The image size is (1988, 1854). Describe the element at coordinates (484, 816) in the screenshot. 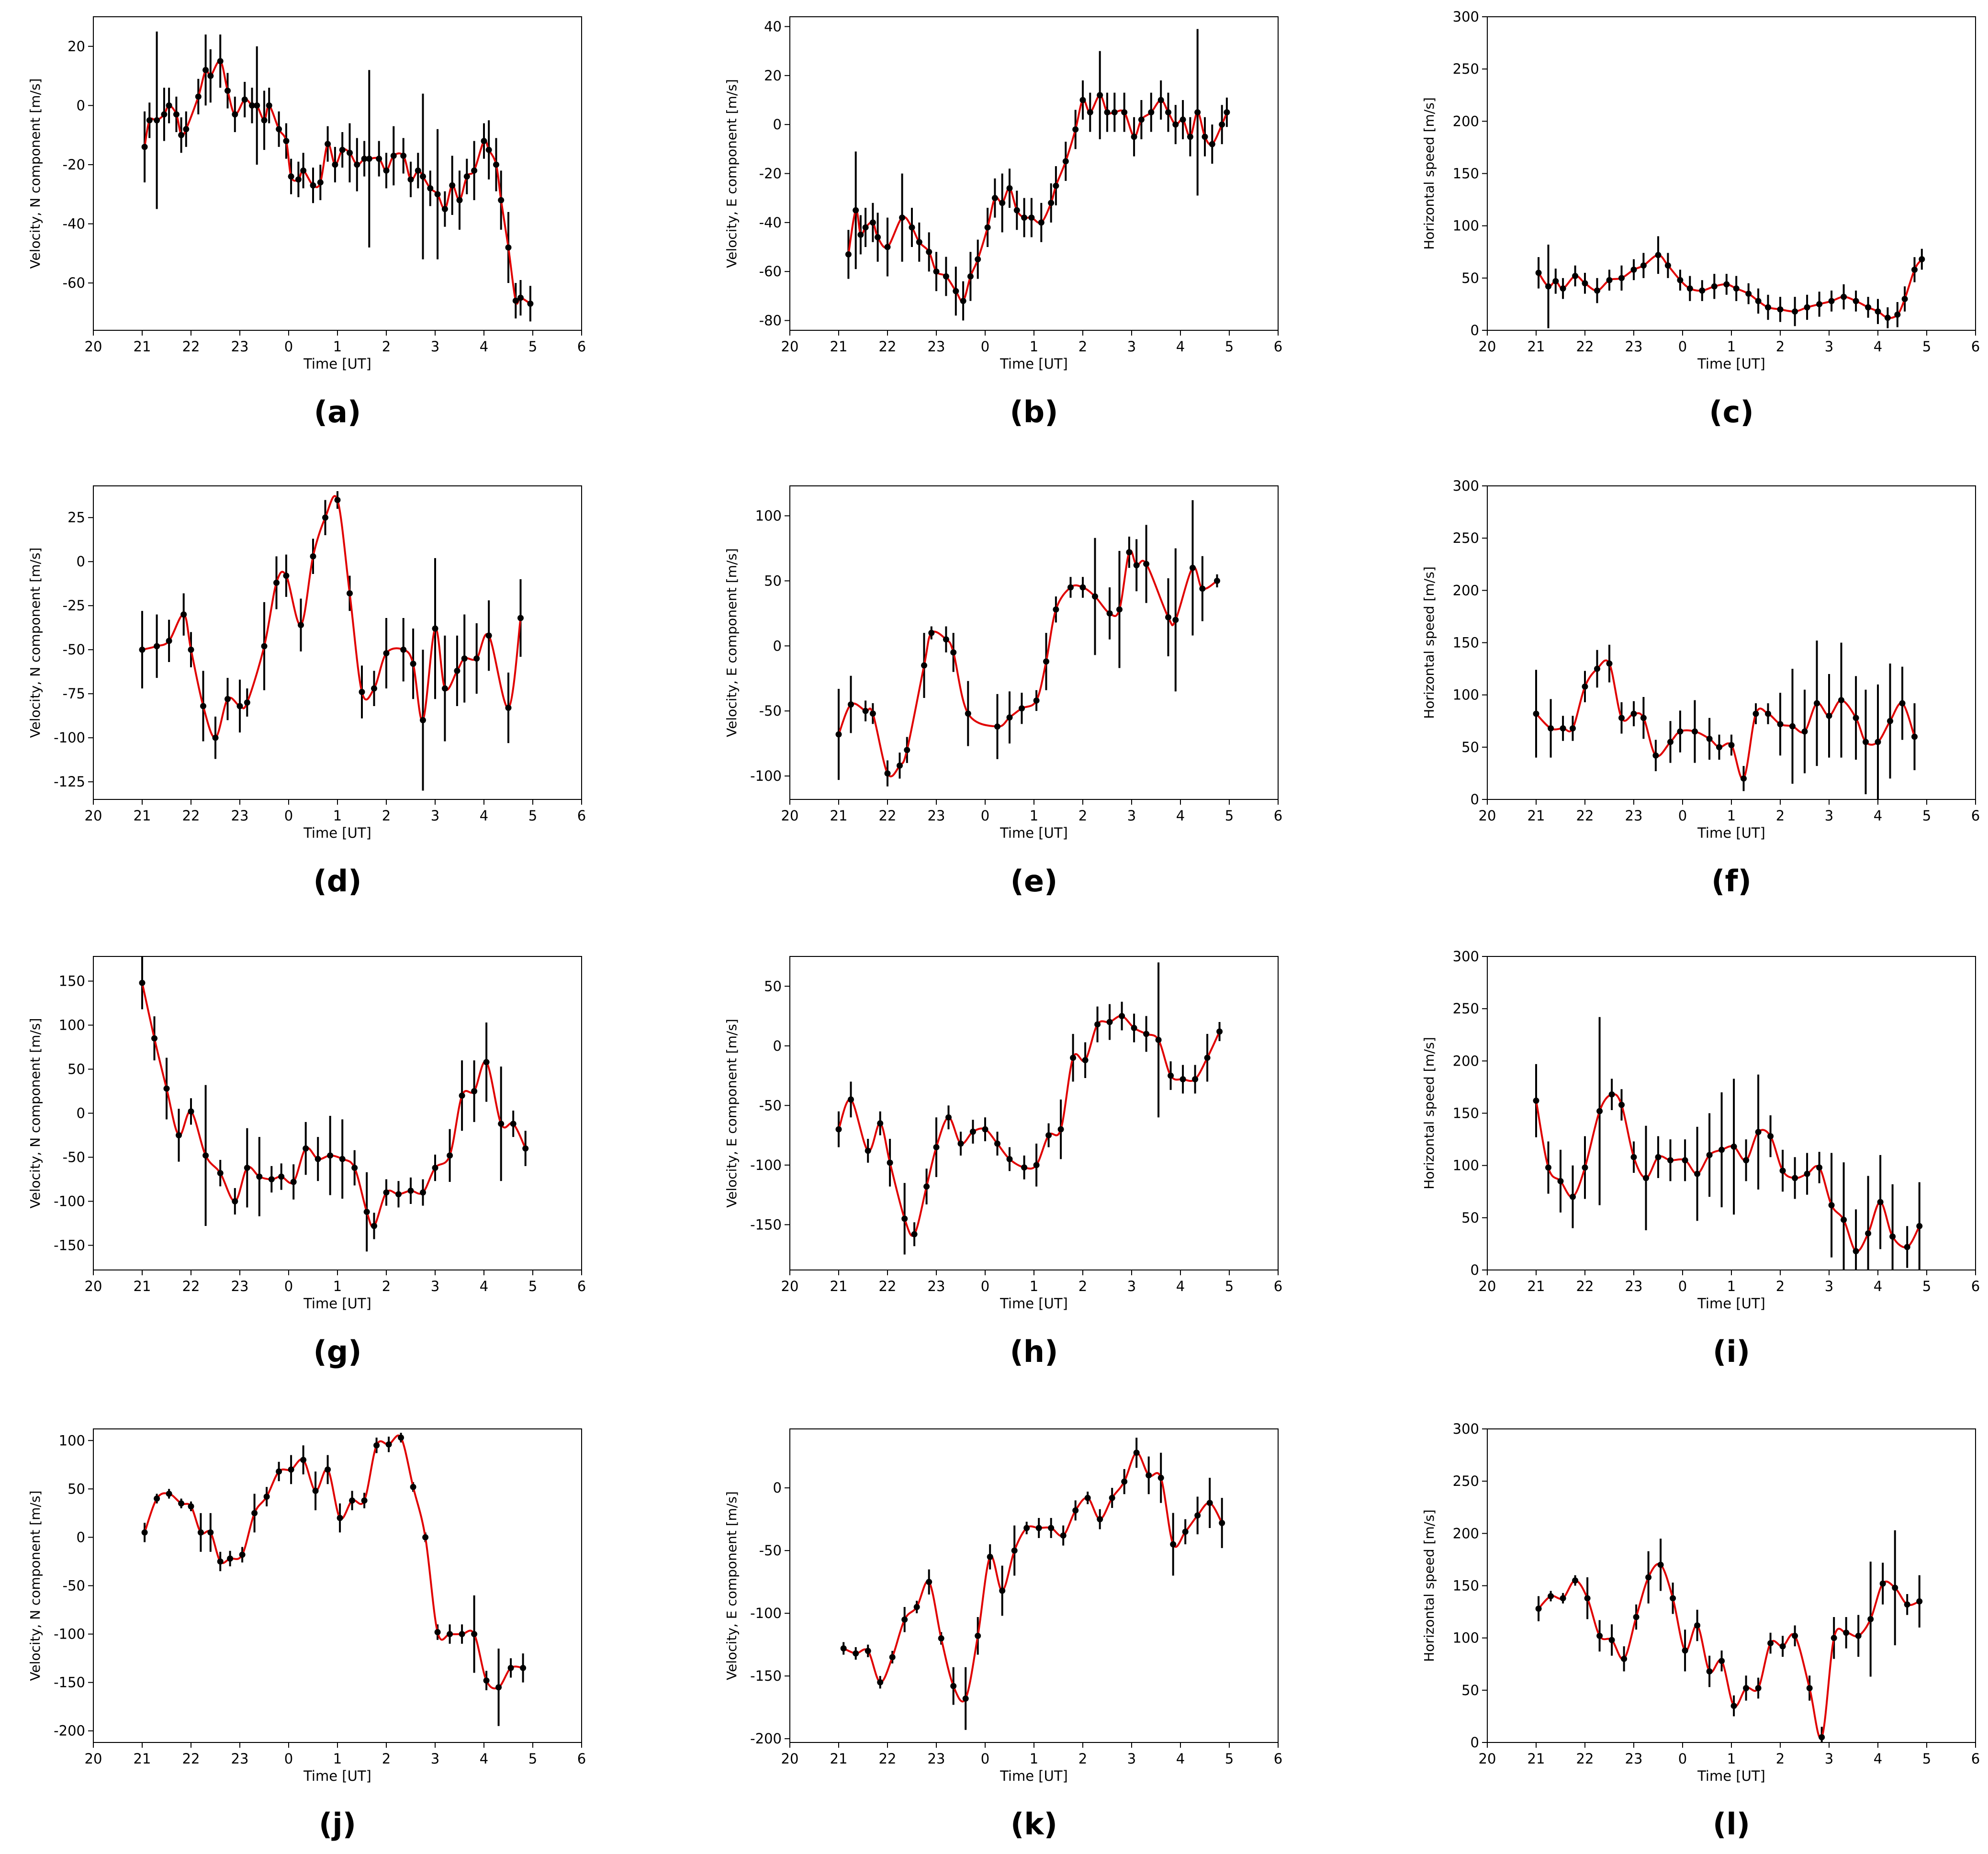

I see `x-tick-label: 4` at that location.